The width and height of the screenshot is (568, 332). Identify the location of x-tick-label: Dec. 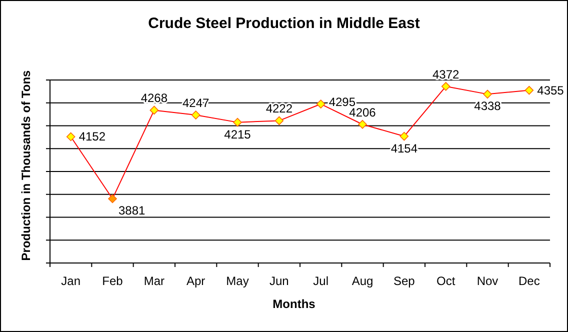
(529, 281).